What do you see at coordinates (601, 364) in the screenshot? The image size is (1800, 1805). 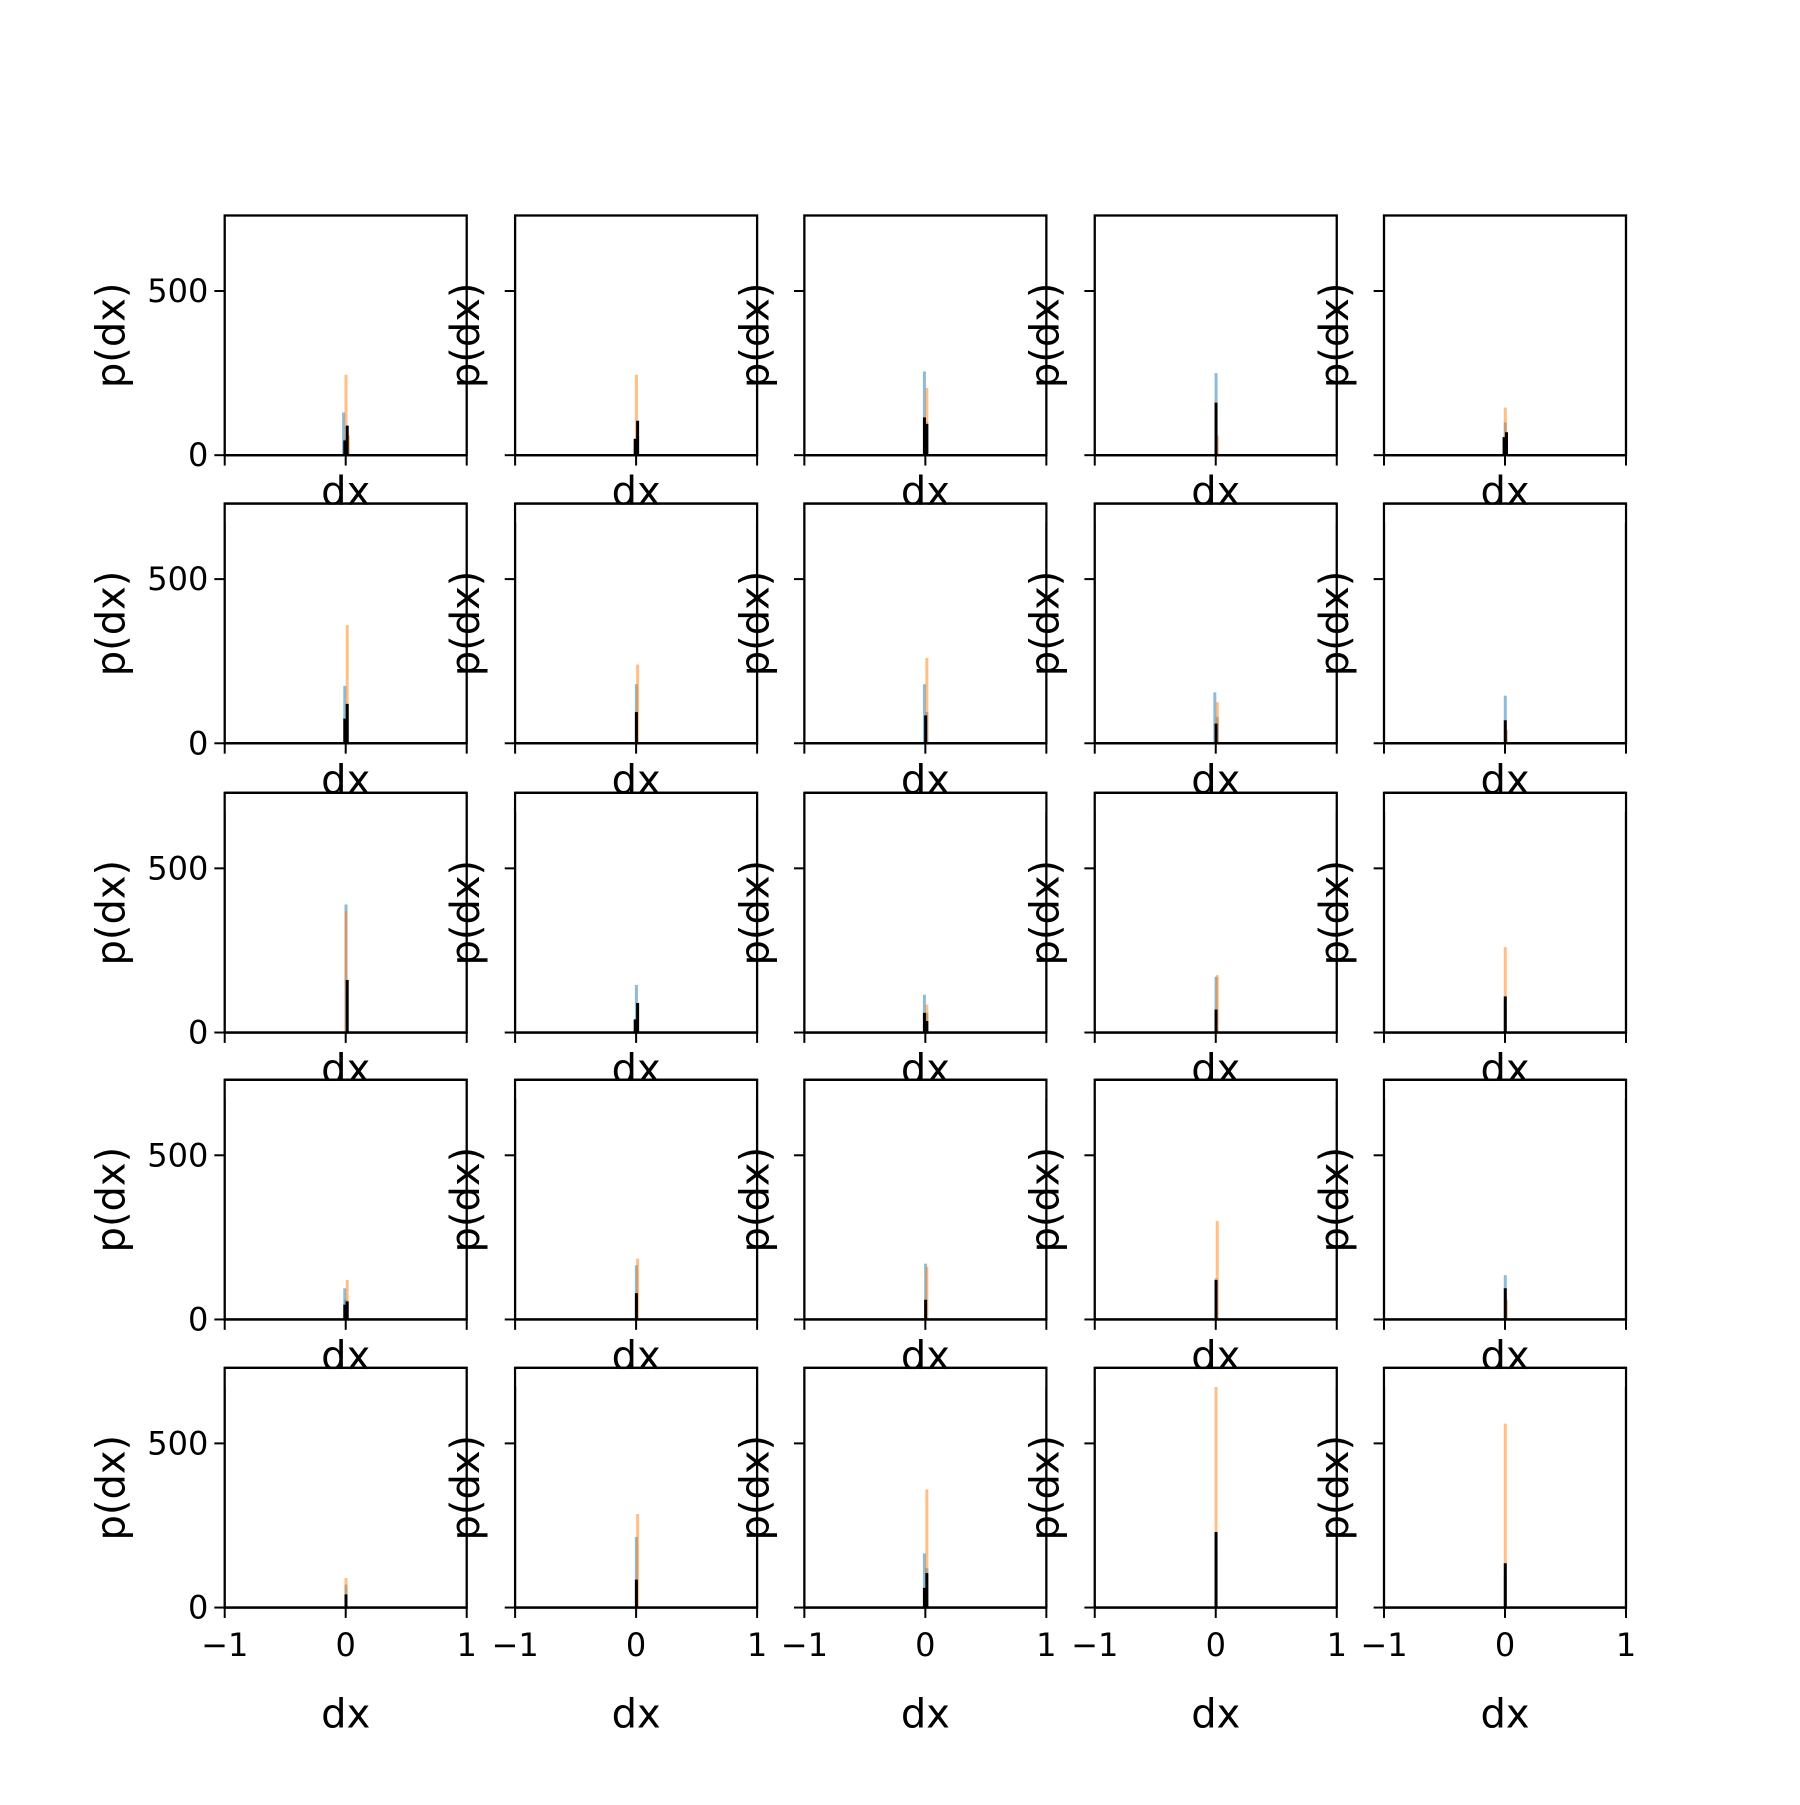 I see `panel-r0-c1: dxp(dx)` at bounding box center [601, 364].